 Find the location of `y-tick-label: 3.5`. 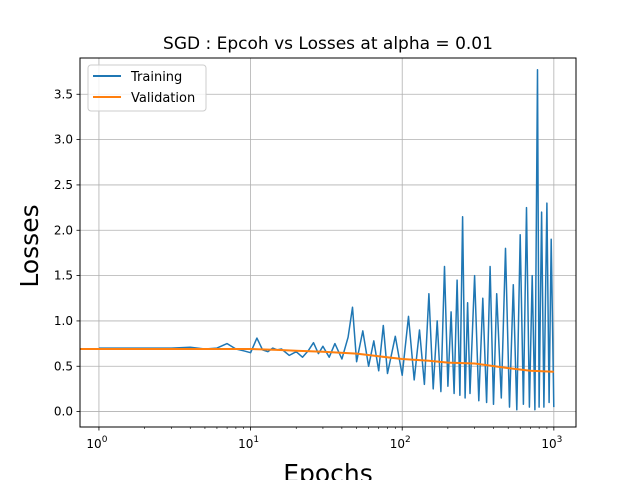

y-tick-label: 3.5 is located at coordinates (63, 94).